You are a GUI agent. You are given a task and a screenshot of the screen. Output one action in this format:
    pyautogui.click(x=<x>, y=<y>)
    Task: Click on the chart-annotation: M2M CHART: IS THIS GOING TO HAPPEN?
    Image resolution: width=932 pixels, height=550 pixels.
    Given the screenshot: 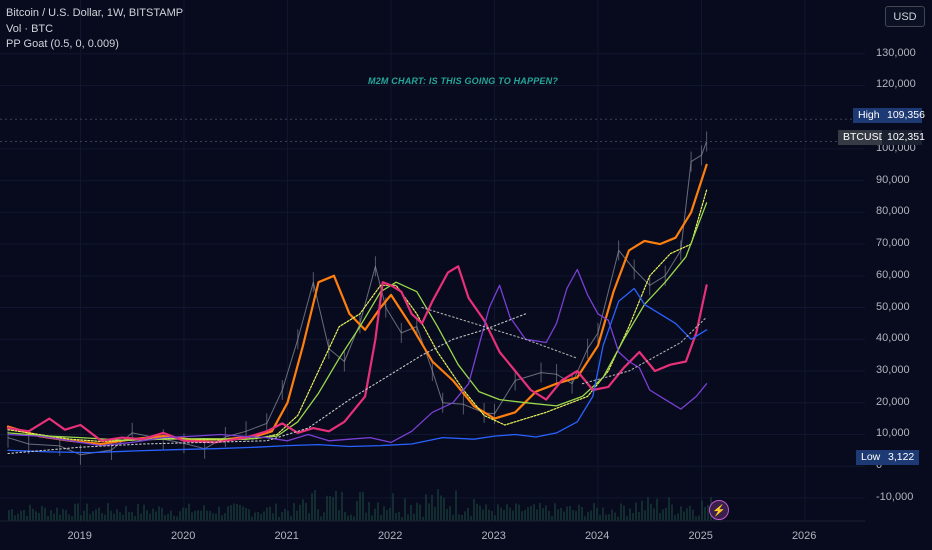 What is the action you would take?
    pyautogui.click(x=463, y=81)
    